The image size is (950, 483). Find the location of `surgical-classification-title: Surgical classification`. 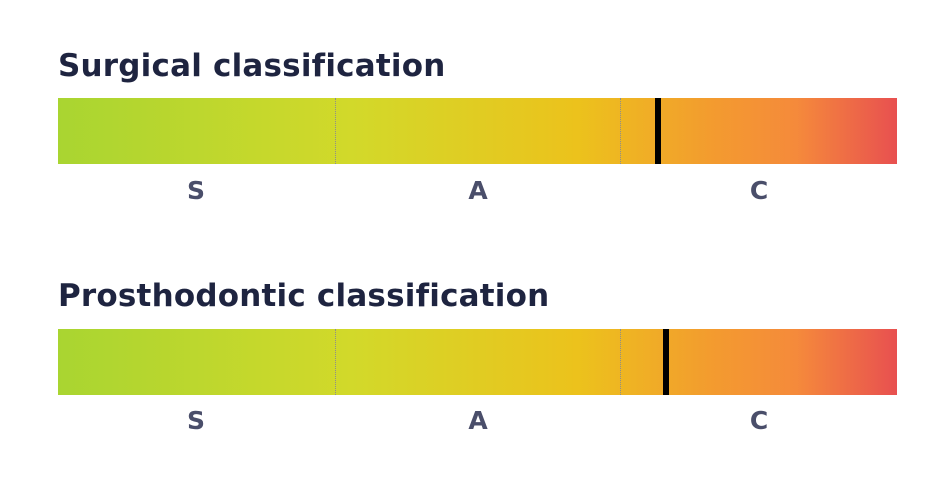

surgical-classification-title: Surgical classification is located at coordinates (252, 66).